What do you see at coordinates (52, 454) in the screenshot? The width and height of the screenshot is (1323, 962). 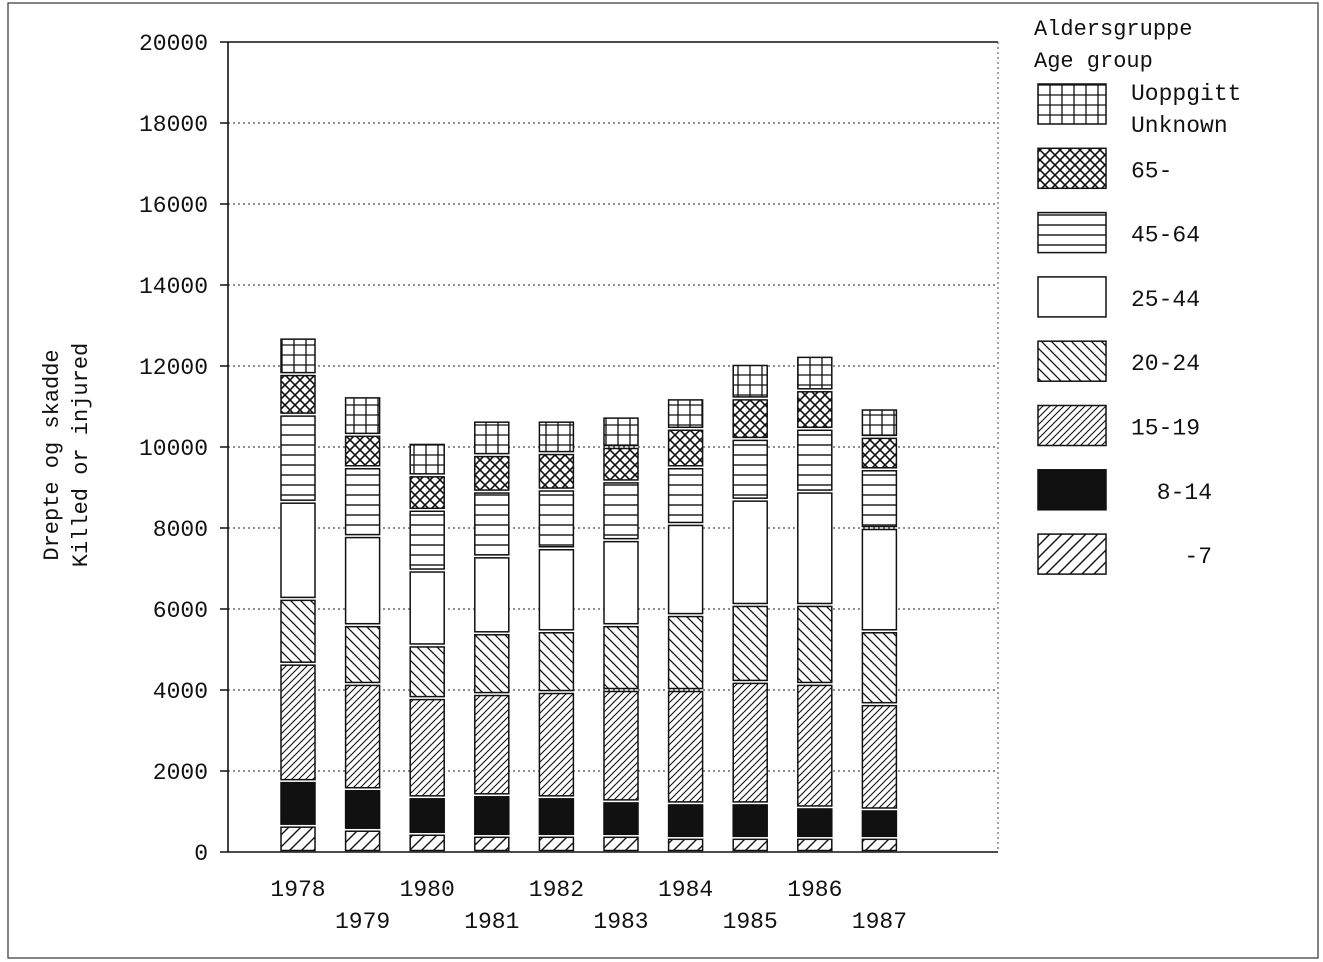 I see `y-axis-label-line1: Drepte og skadde` at bounding box center [52, 454].